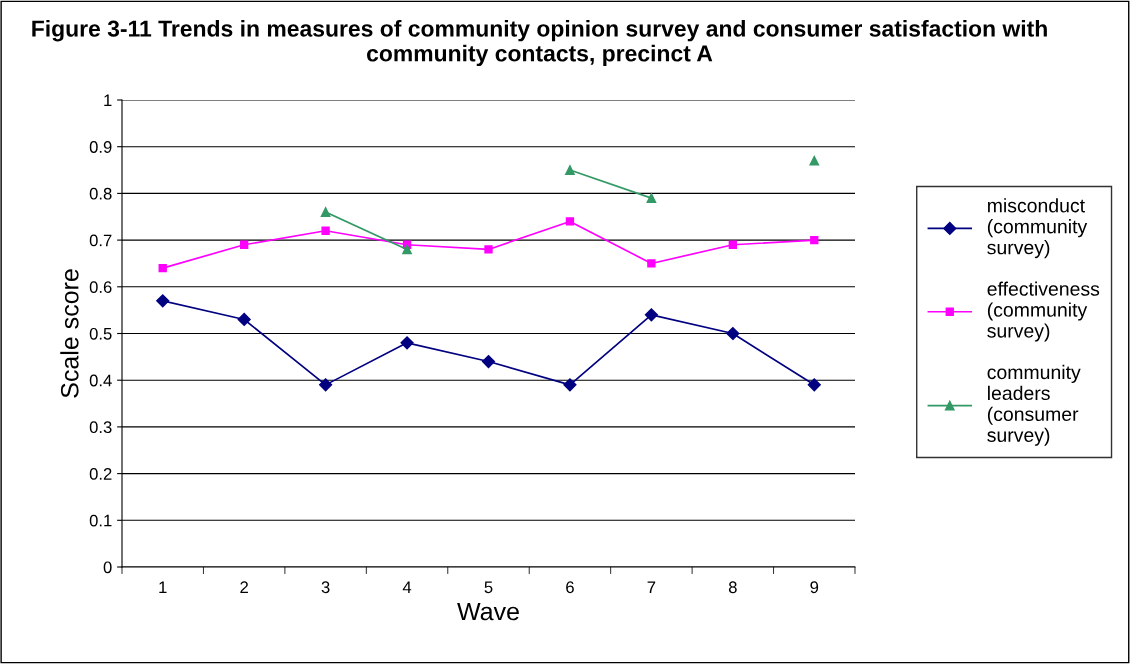  What do you see at coordinates (814, 587) in the screenshot?
I see `x-tick-label: 9` at bounding box center [814, 587].